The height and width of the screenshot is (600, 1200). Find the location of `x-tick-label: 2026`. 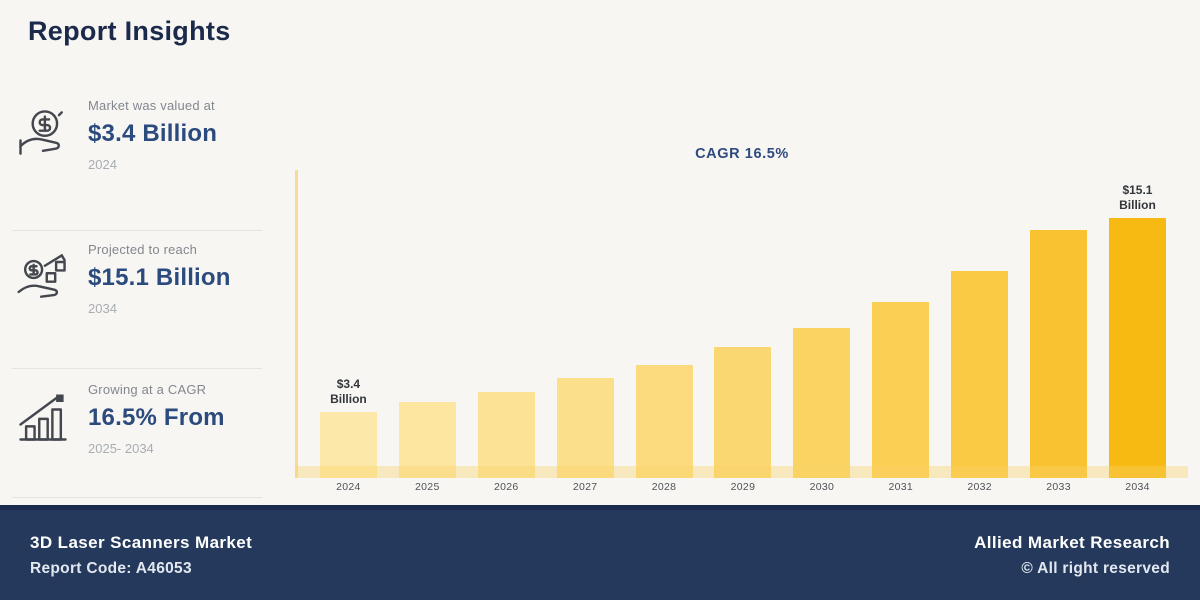

x-tick-label: 2026 is located at coordinates (506, 487).